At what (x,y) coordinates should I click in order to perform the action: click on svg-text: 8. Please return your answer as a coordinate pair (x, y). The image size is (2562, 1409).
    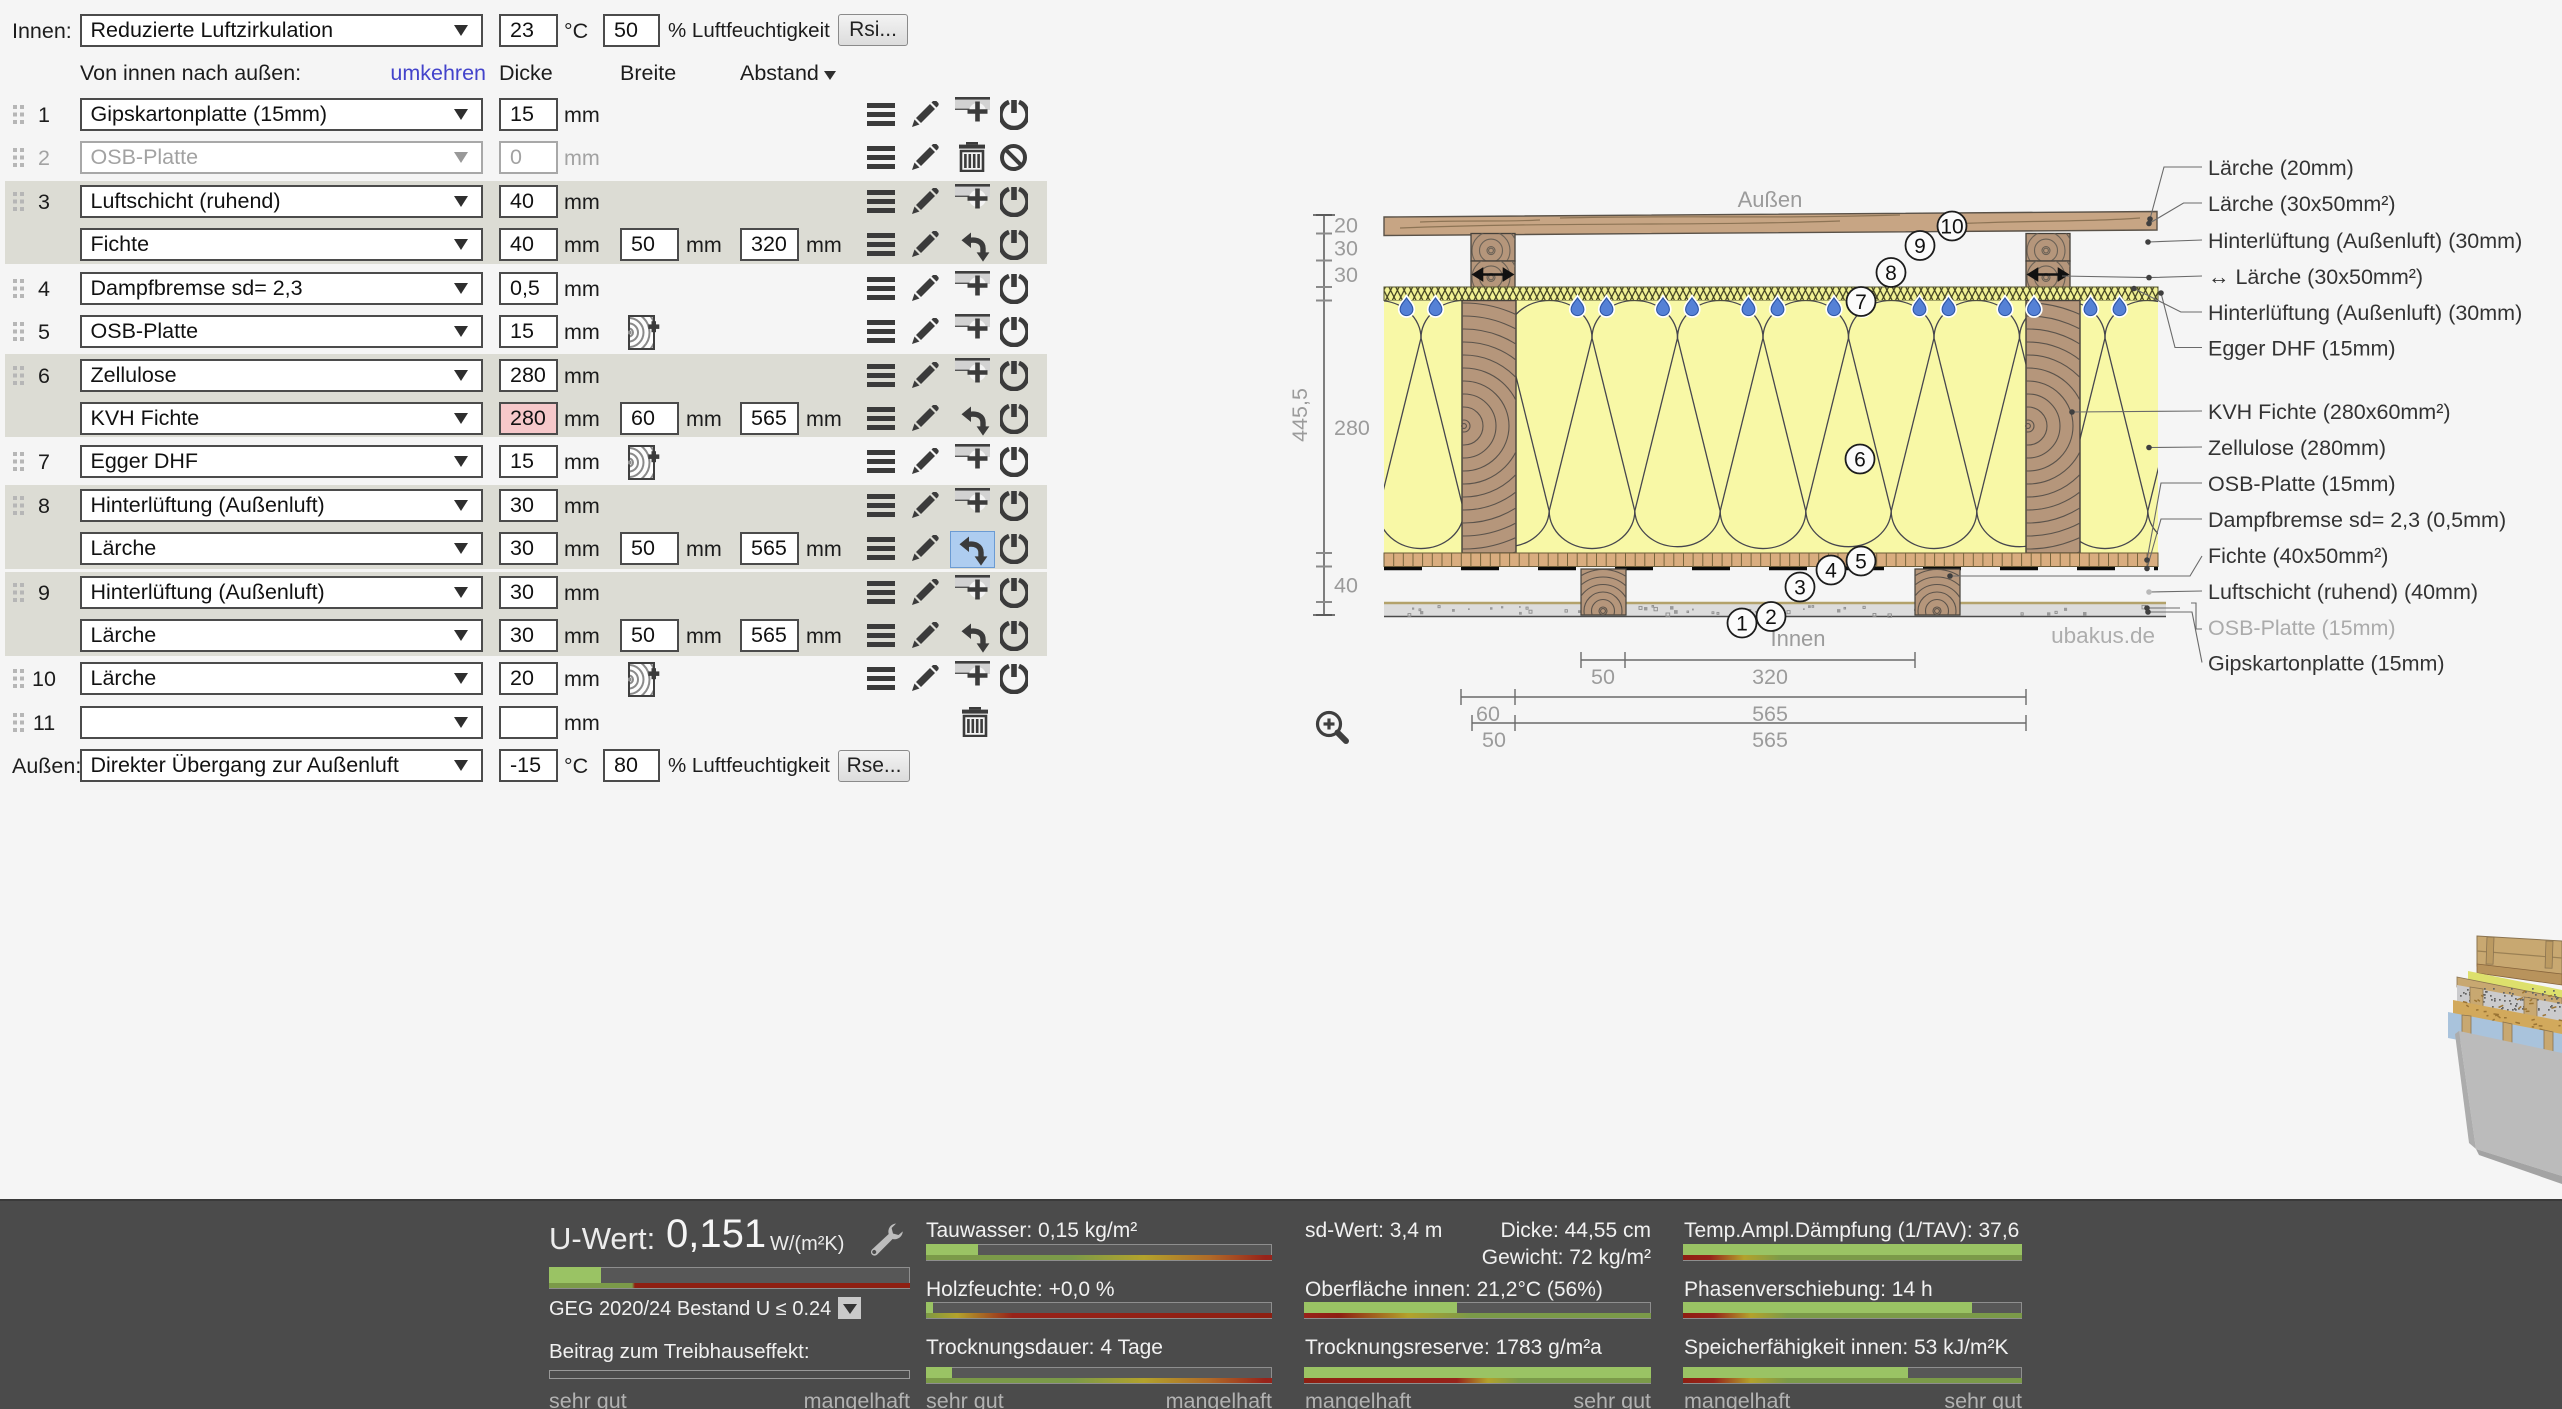
    Looking at the image, I should click on (1891, 273).